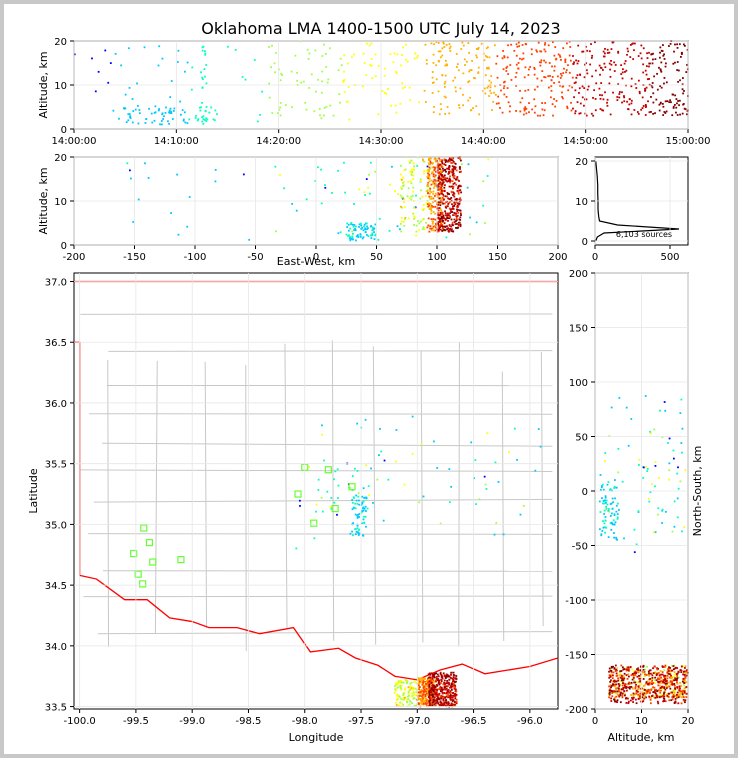 The width and height of the screenshot is (738, 758). What do you see at coordinates (688, 141) in the screenshot?
I see `x-tick-label: 15:00:00` at bounding box center [688, 141].